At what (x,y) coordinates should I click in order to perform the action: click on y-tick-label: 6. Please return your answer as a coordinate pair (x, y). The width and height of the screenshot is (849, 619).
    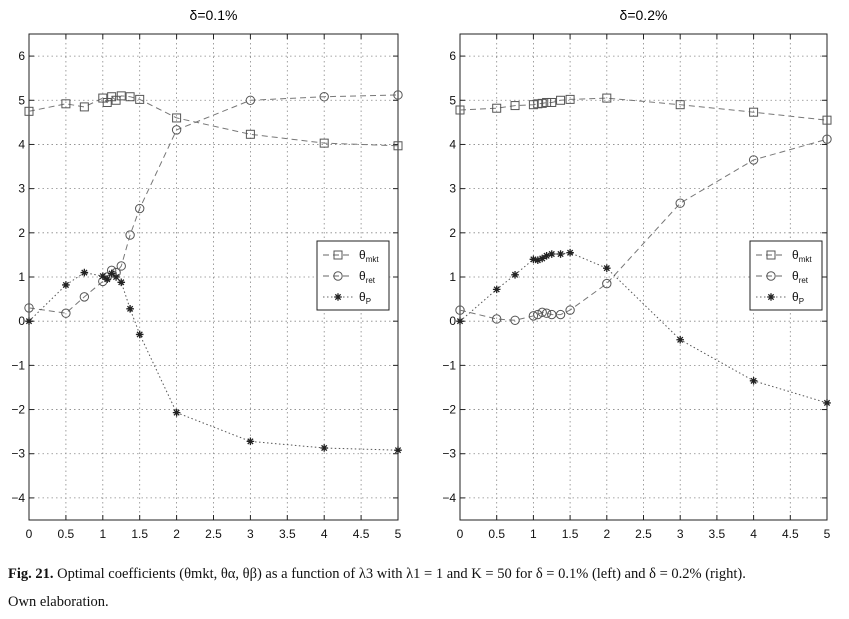
    Looking at the image, I should click on (21, 56).